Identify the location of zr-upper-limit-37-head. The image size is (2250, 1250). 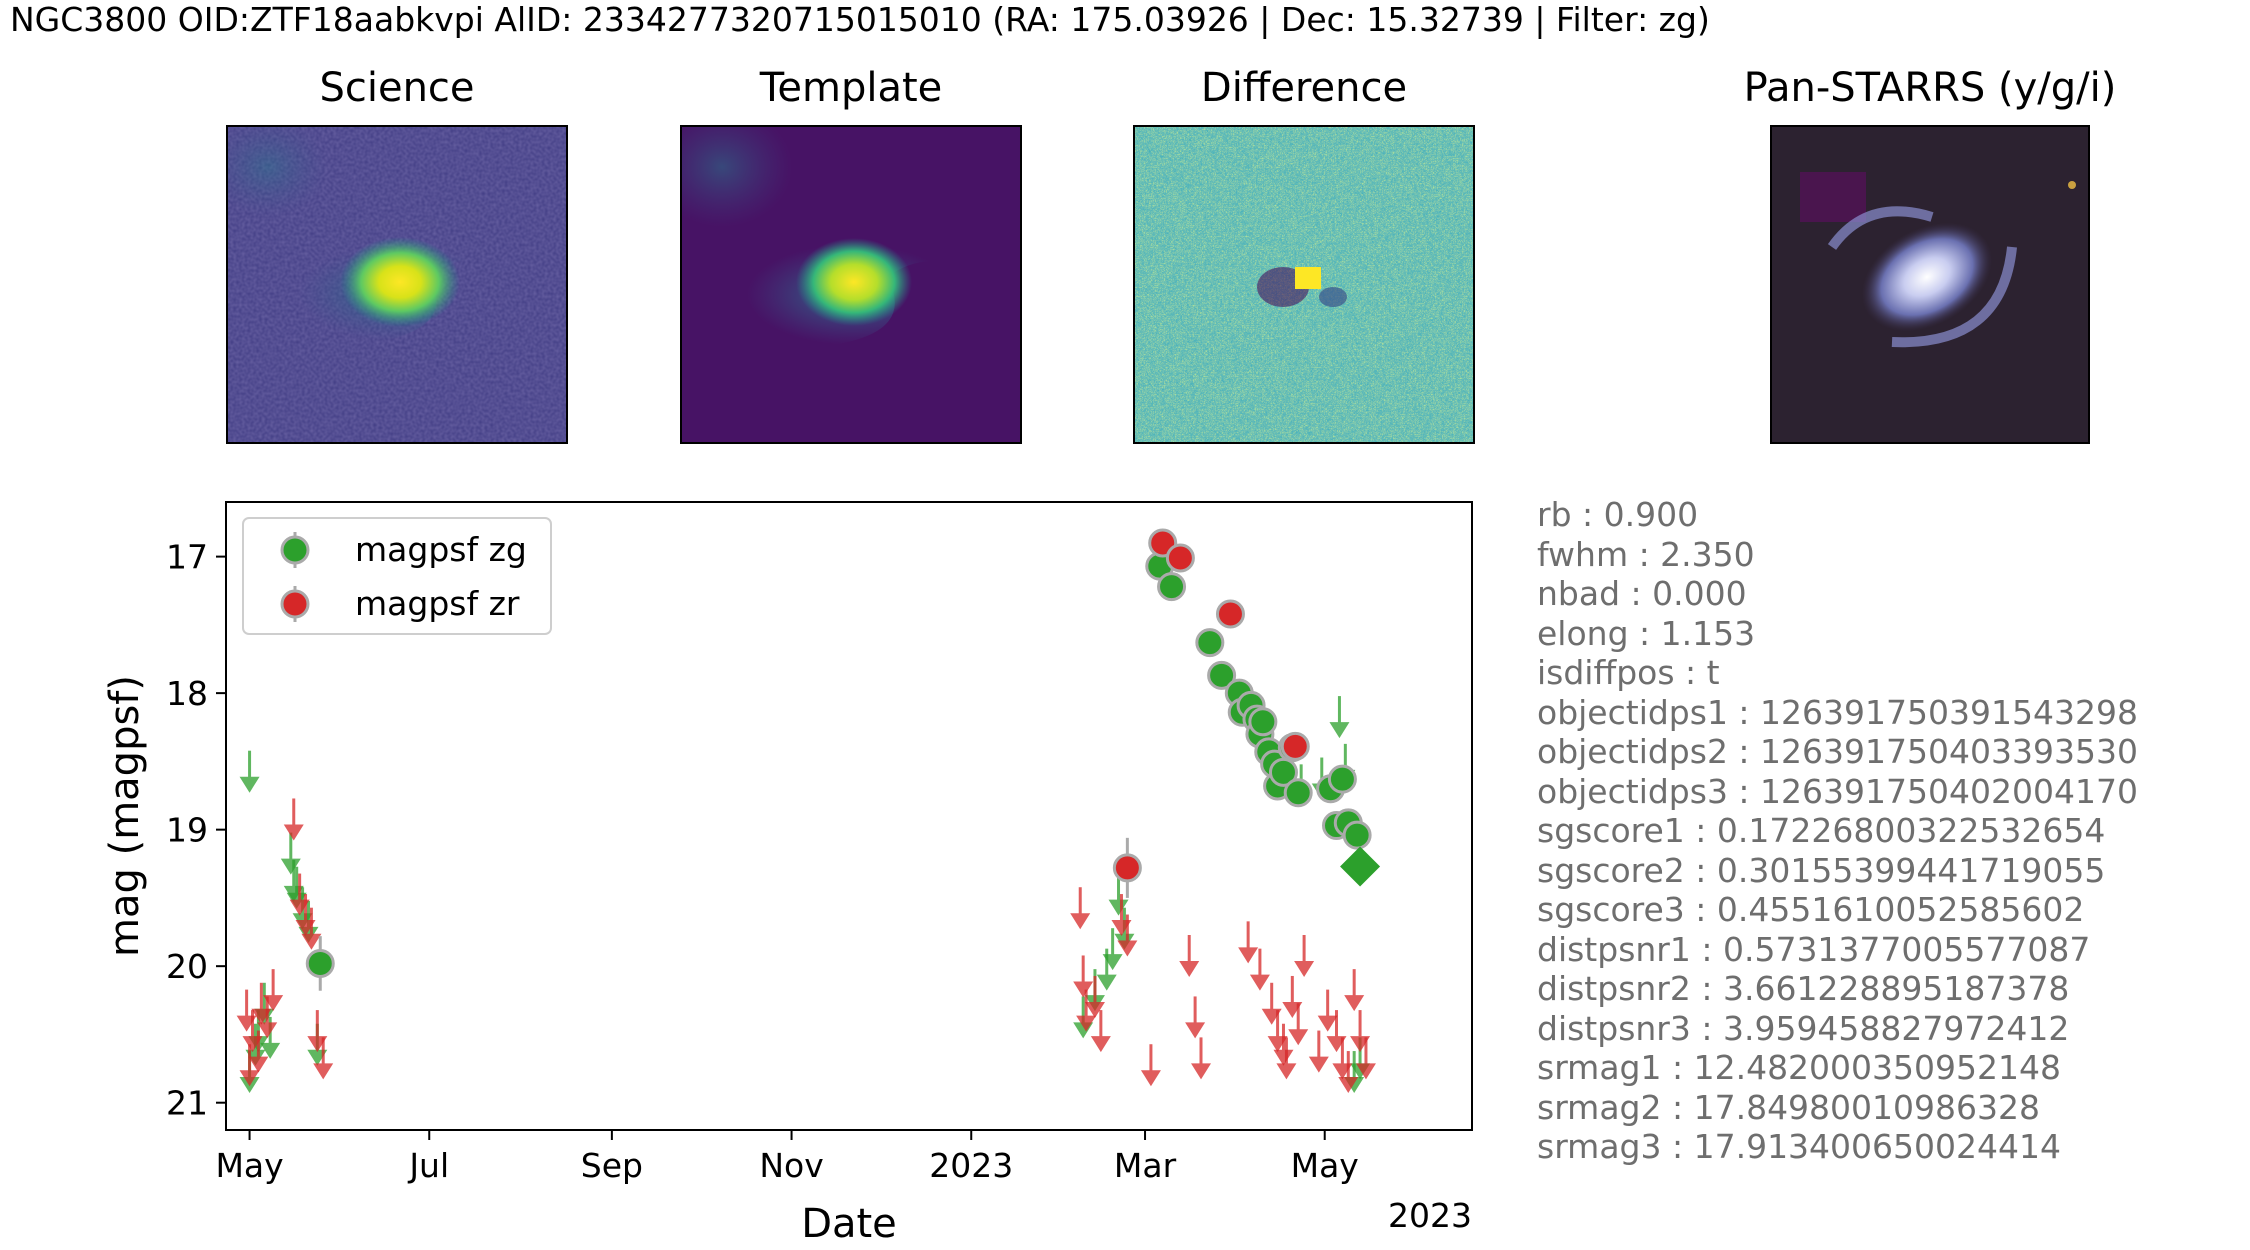
(1348, 1085).